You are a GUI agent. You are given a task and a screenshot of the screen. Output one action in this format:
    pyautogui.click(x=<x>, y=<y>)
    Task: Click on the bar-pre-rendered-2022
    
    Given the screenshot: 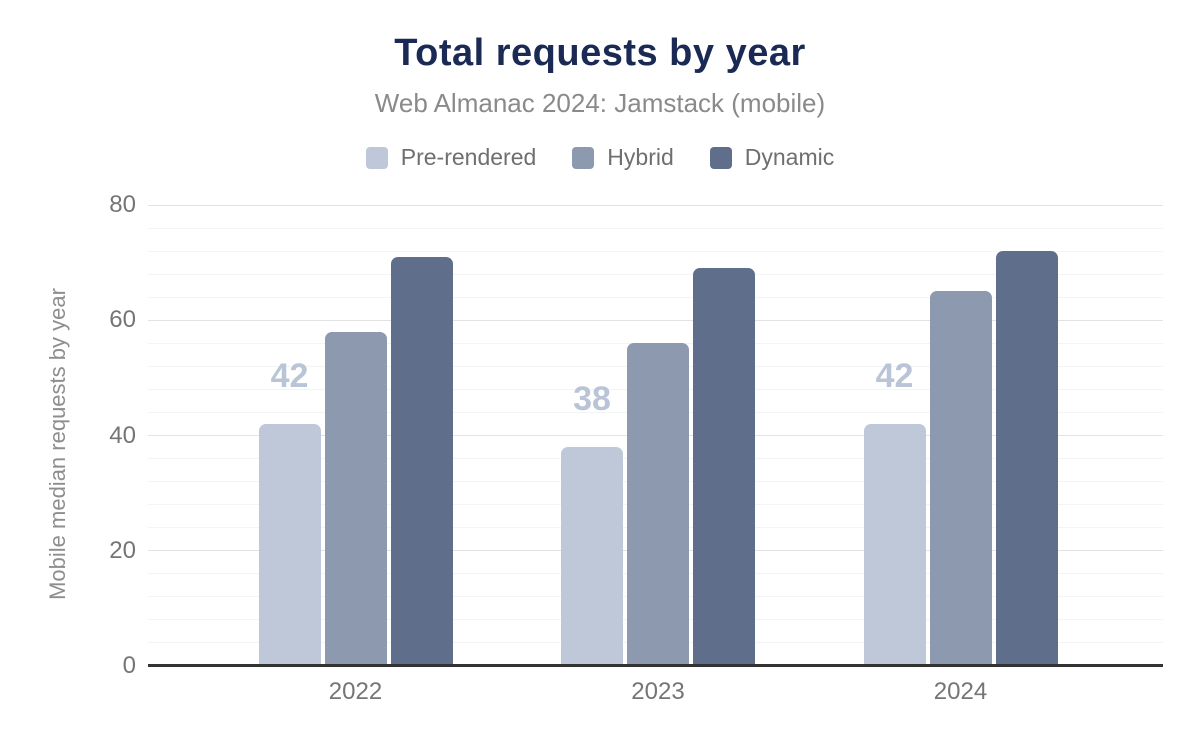 What is the action you would take?
    pyautogui.click(x=289, y=544)
    